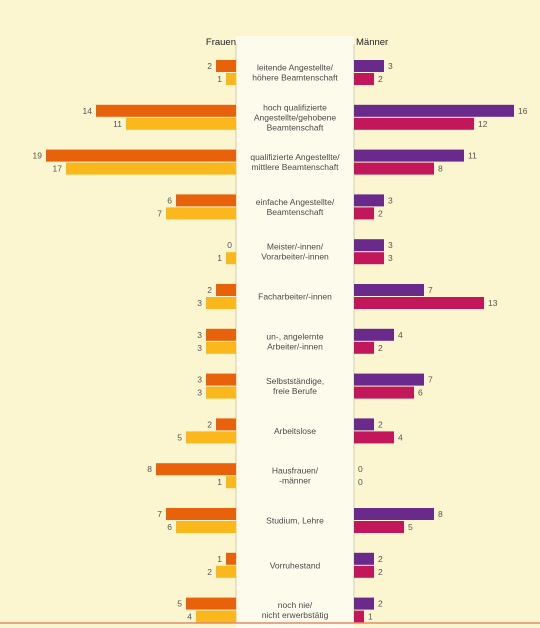  What do you see at coordinates (472, 156) in the screenshot?
I see `value-label-maenner: 11` at bounding box center [472, 156].